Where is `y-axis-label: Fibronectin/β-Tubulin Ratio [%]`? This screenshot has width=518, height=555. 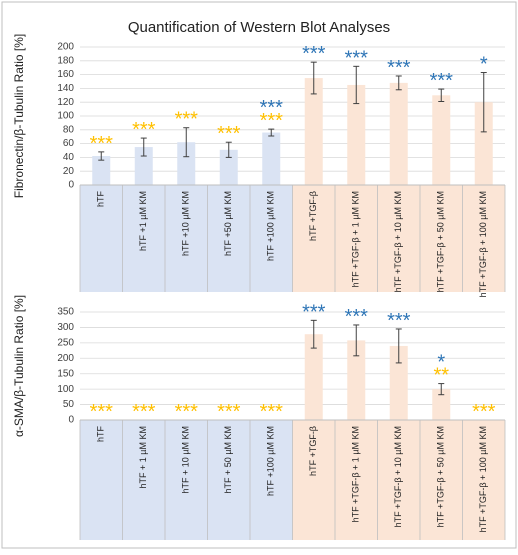
y-axis-label: Fibronectin/β-Tubulin Ratio [%] is located at coordinates (19, 116).